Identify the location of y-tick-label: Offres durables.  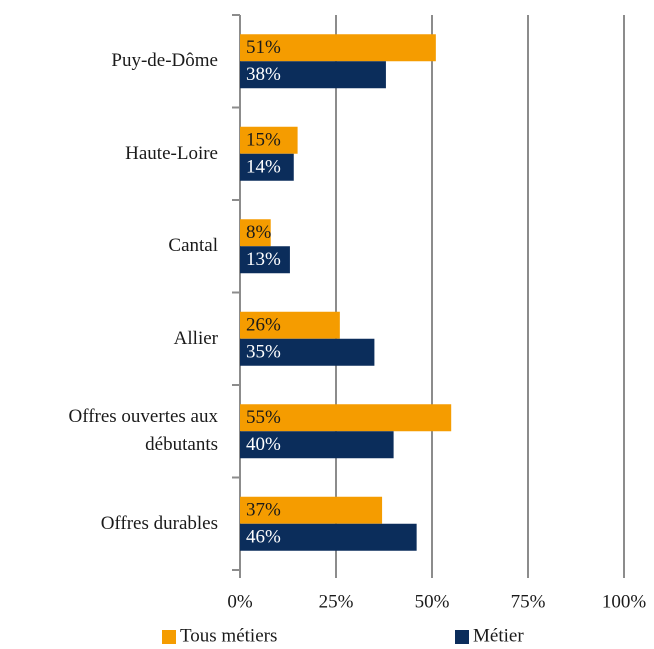
(159, 523).